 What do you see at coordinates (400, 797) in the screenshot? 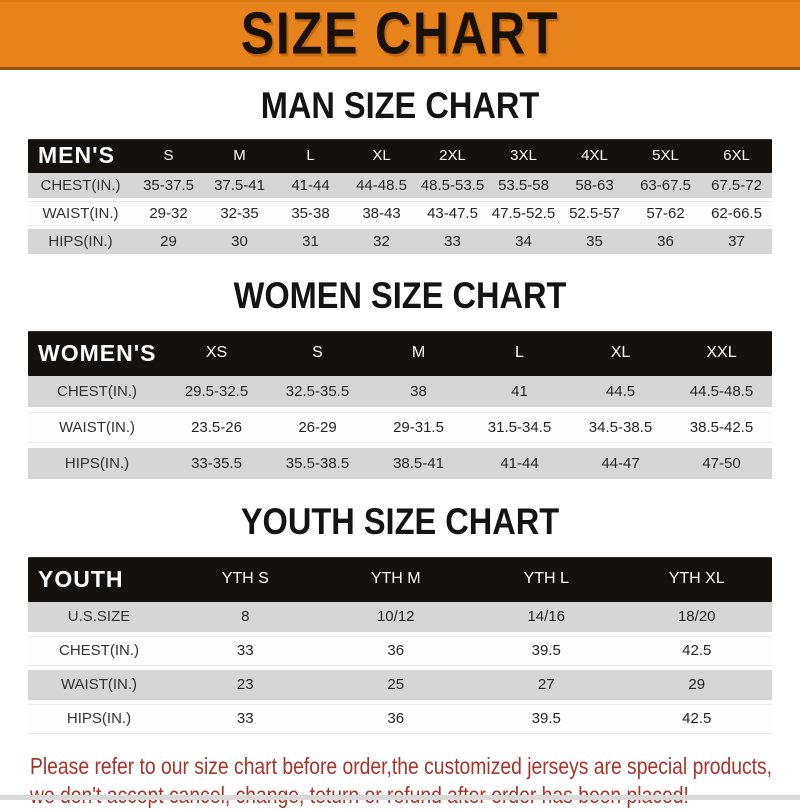
I see `bottom-edge-strip` at bounding box center [400, 797].